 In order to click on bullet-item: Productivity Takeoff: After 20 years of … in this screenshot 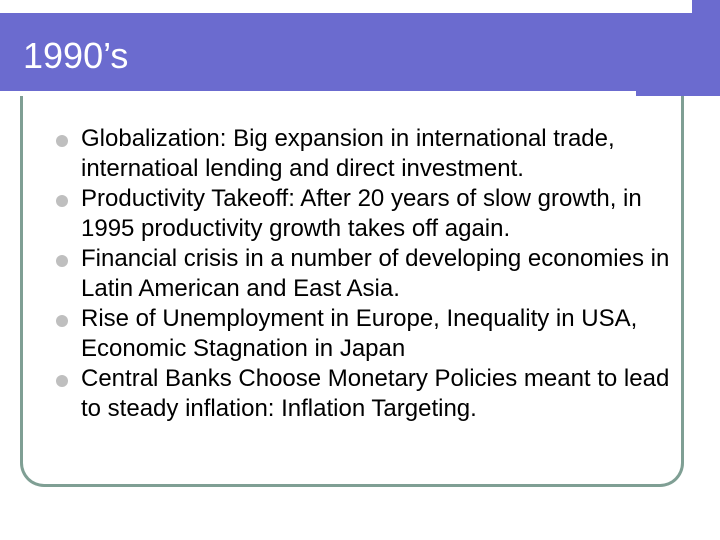, I will do `click(371, 214)`.